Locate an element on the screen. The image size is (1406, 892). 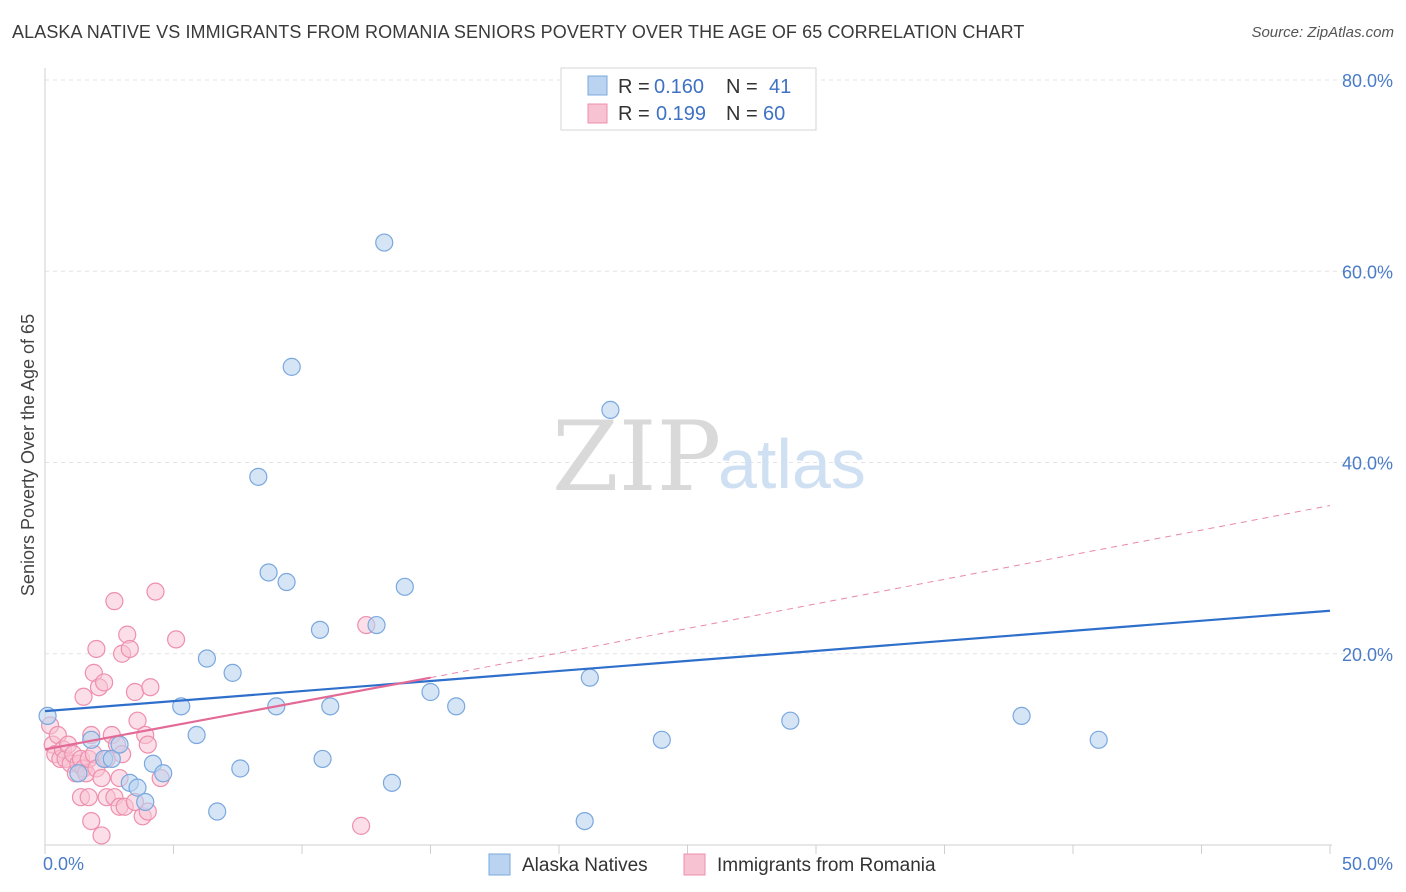
legend-n-value-1: 41 is located at coordinates (780, 87).